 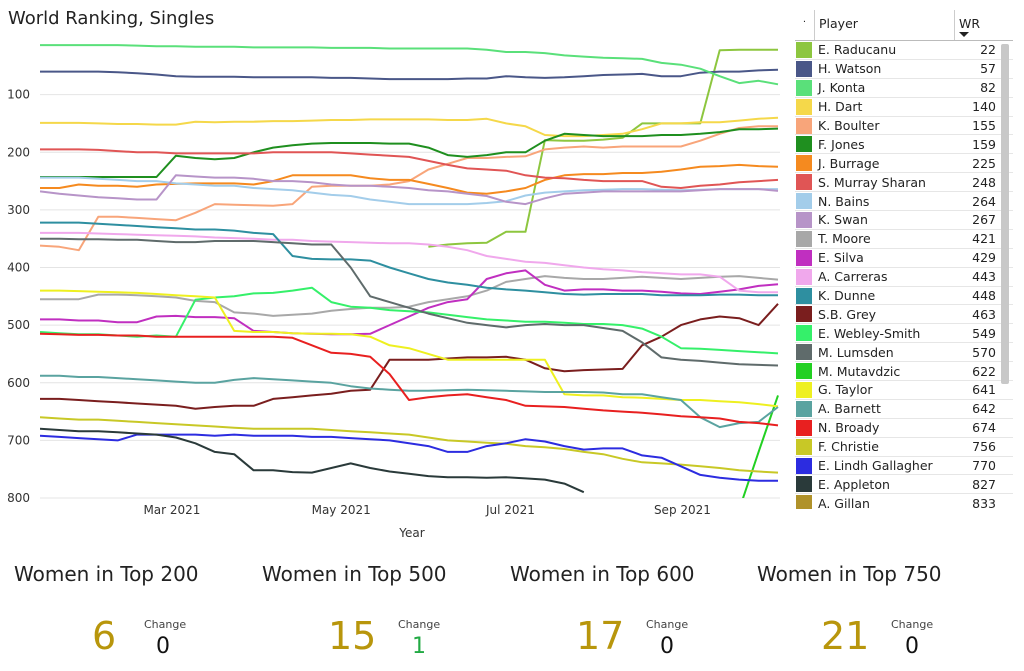 I want to click on legend-player-name: A. Barnett, so click(x=849, y=409).